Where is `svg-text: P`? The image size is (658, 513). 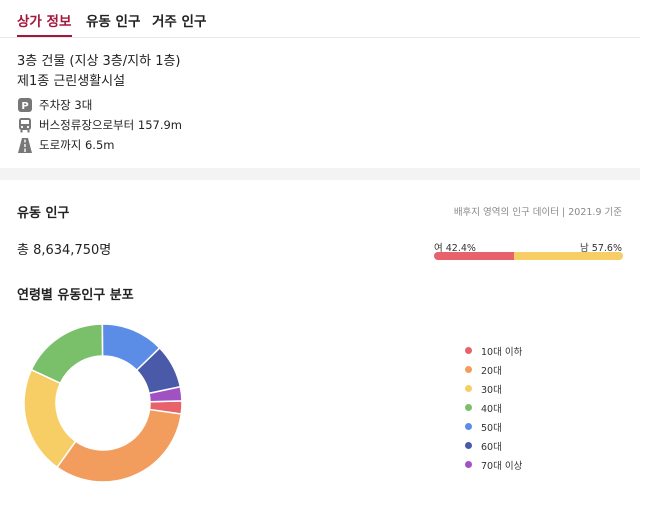
svg-text: P is located at coordinates (24, 106).